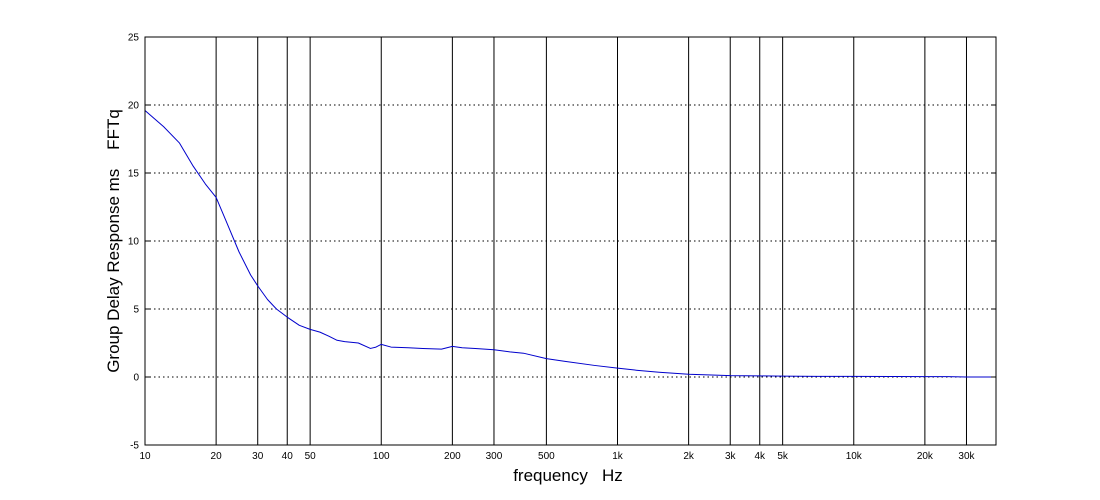  I want to click on x-tick-label: 200, so click(452, 456).